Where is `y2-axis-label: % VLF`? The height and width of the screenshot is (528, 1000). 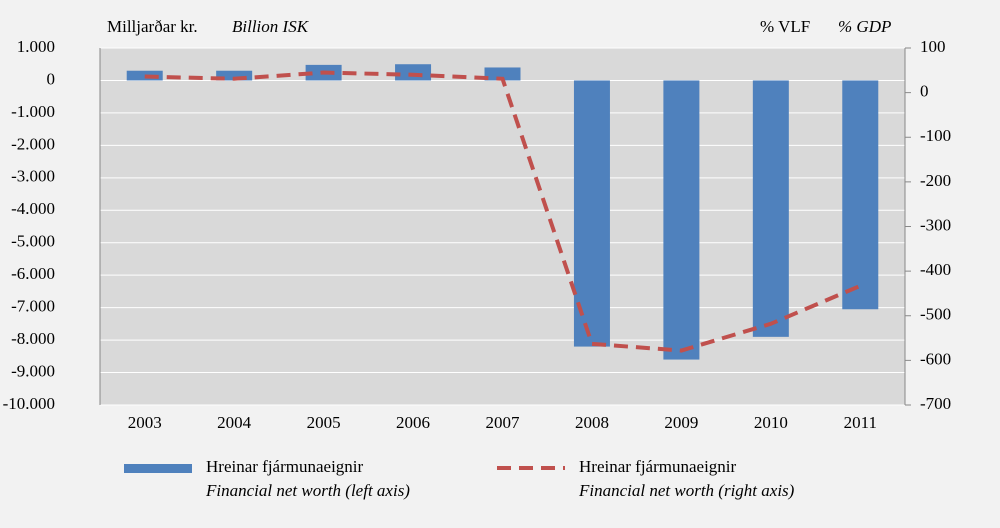
y2-axis-label: % VLF is located at coordinates (785, 26).